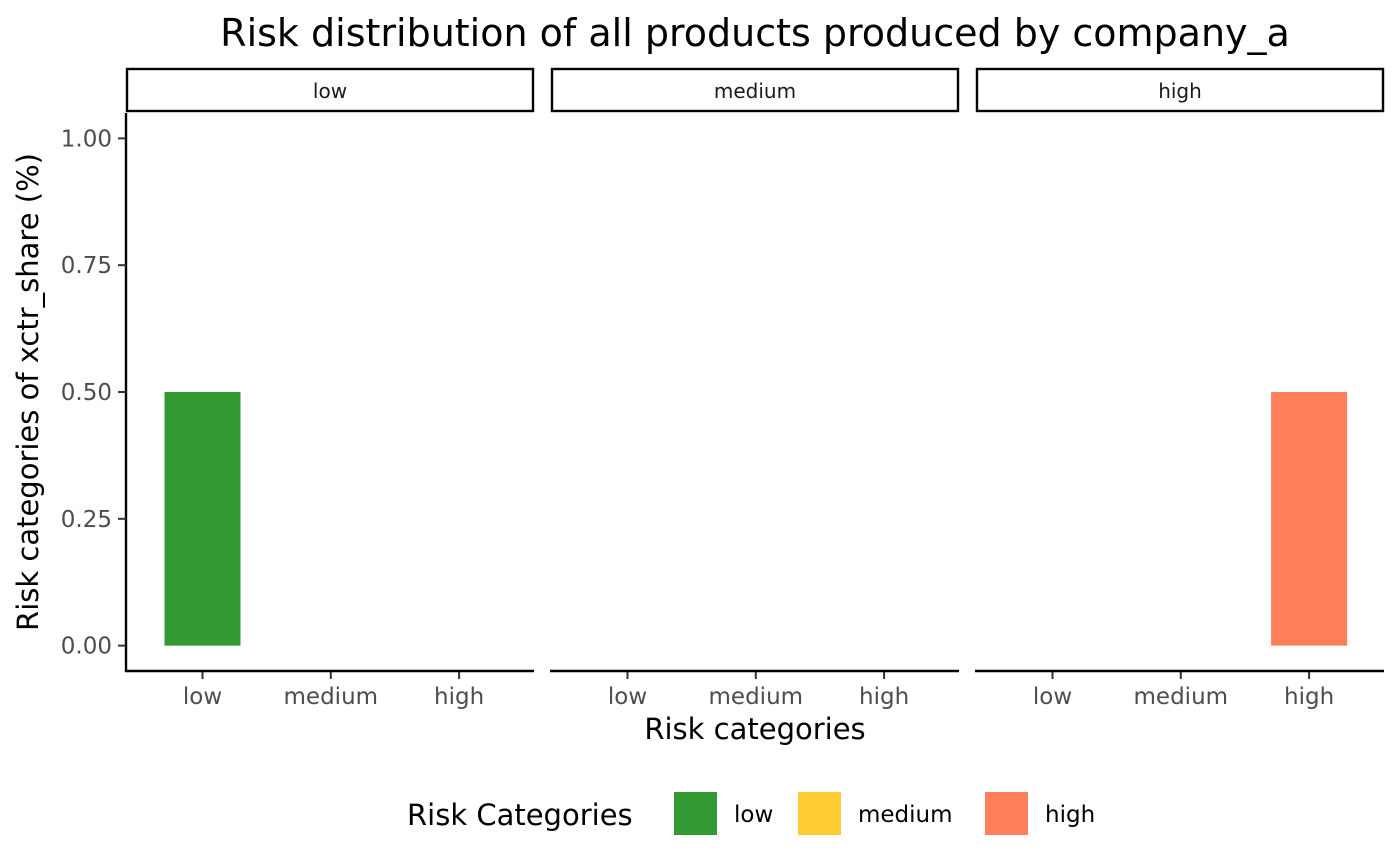  What do you see at coordinates (905, 815) in the screenshot?
I see `legend-label-medium: medium` at bounding box center [905, 815].